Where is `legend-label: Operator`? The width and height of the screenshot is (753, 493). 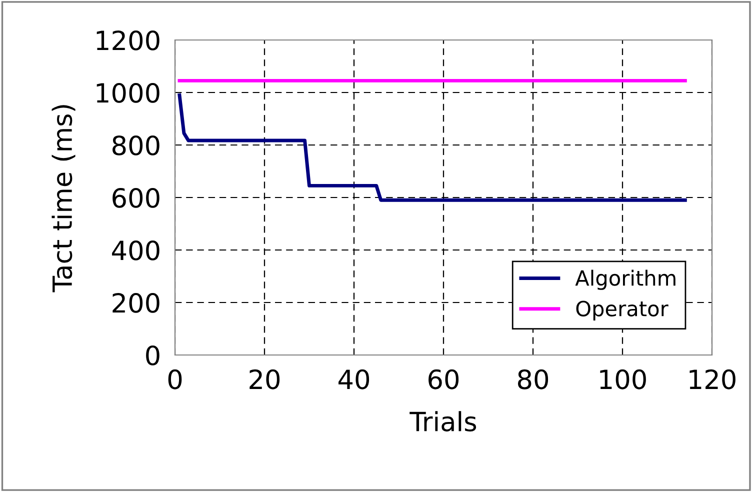
legend-label: Operator is located at coordinates (622, 310).